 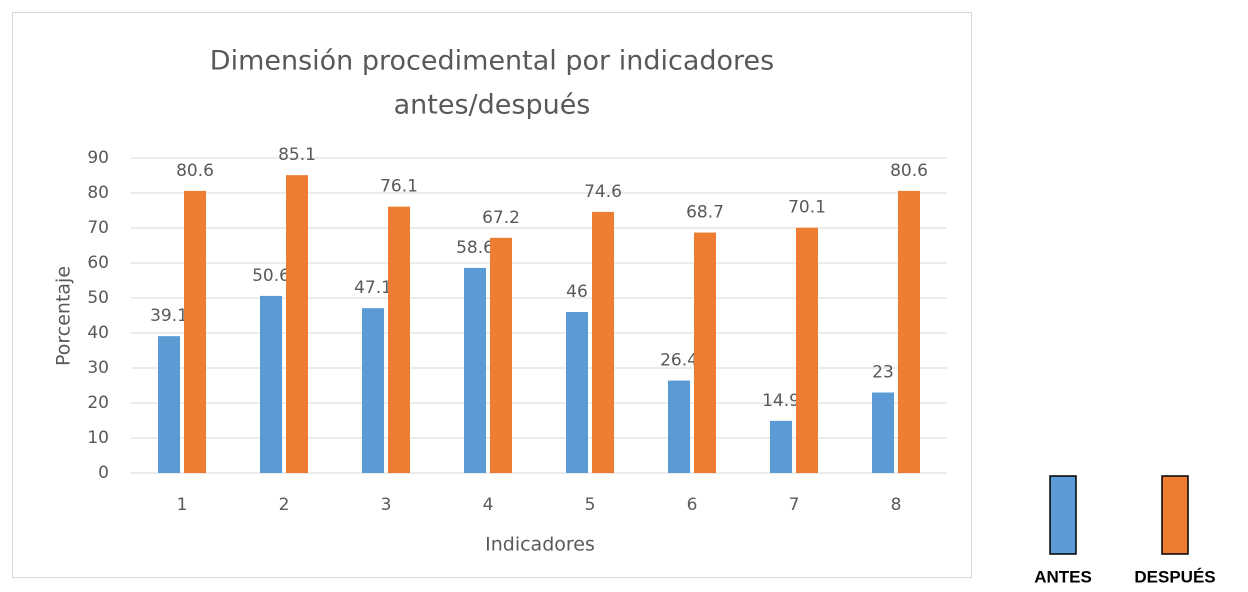 I want to click on data-label: 67.2, so click(x=501, y=218).